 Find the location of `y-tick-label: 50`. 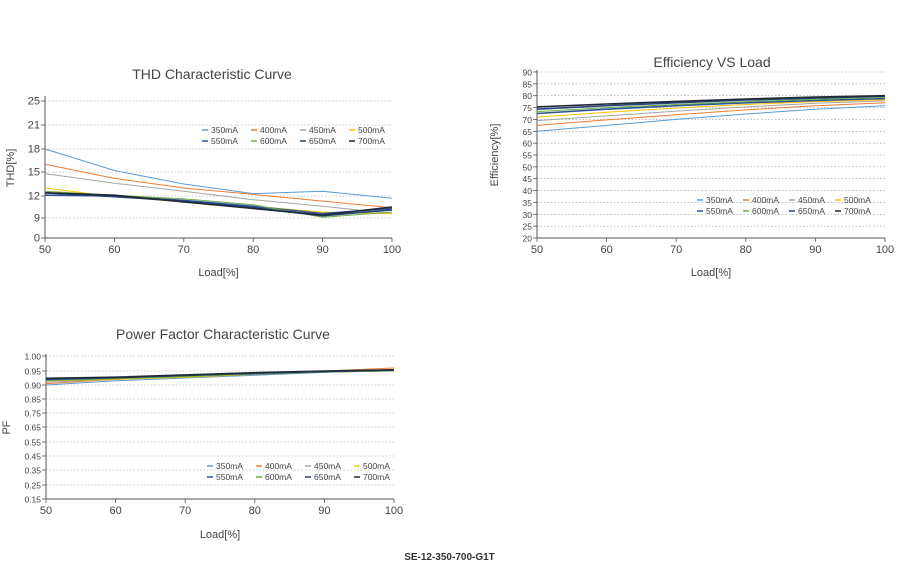

y-tick-label: 50 is located at coordinates (528, 167).